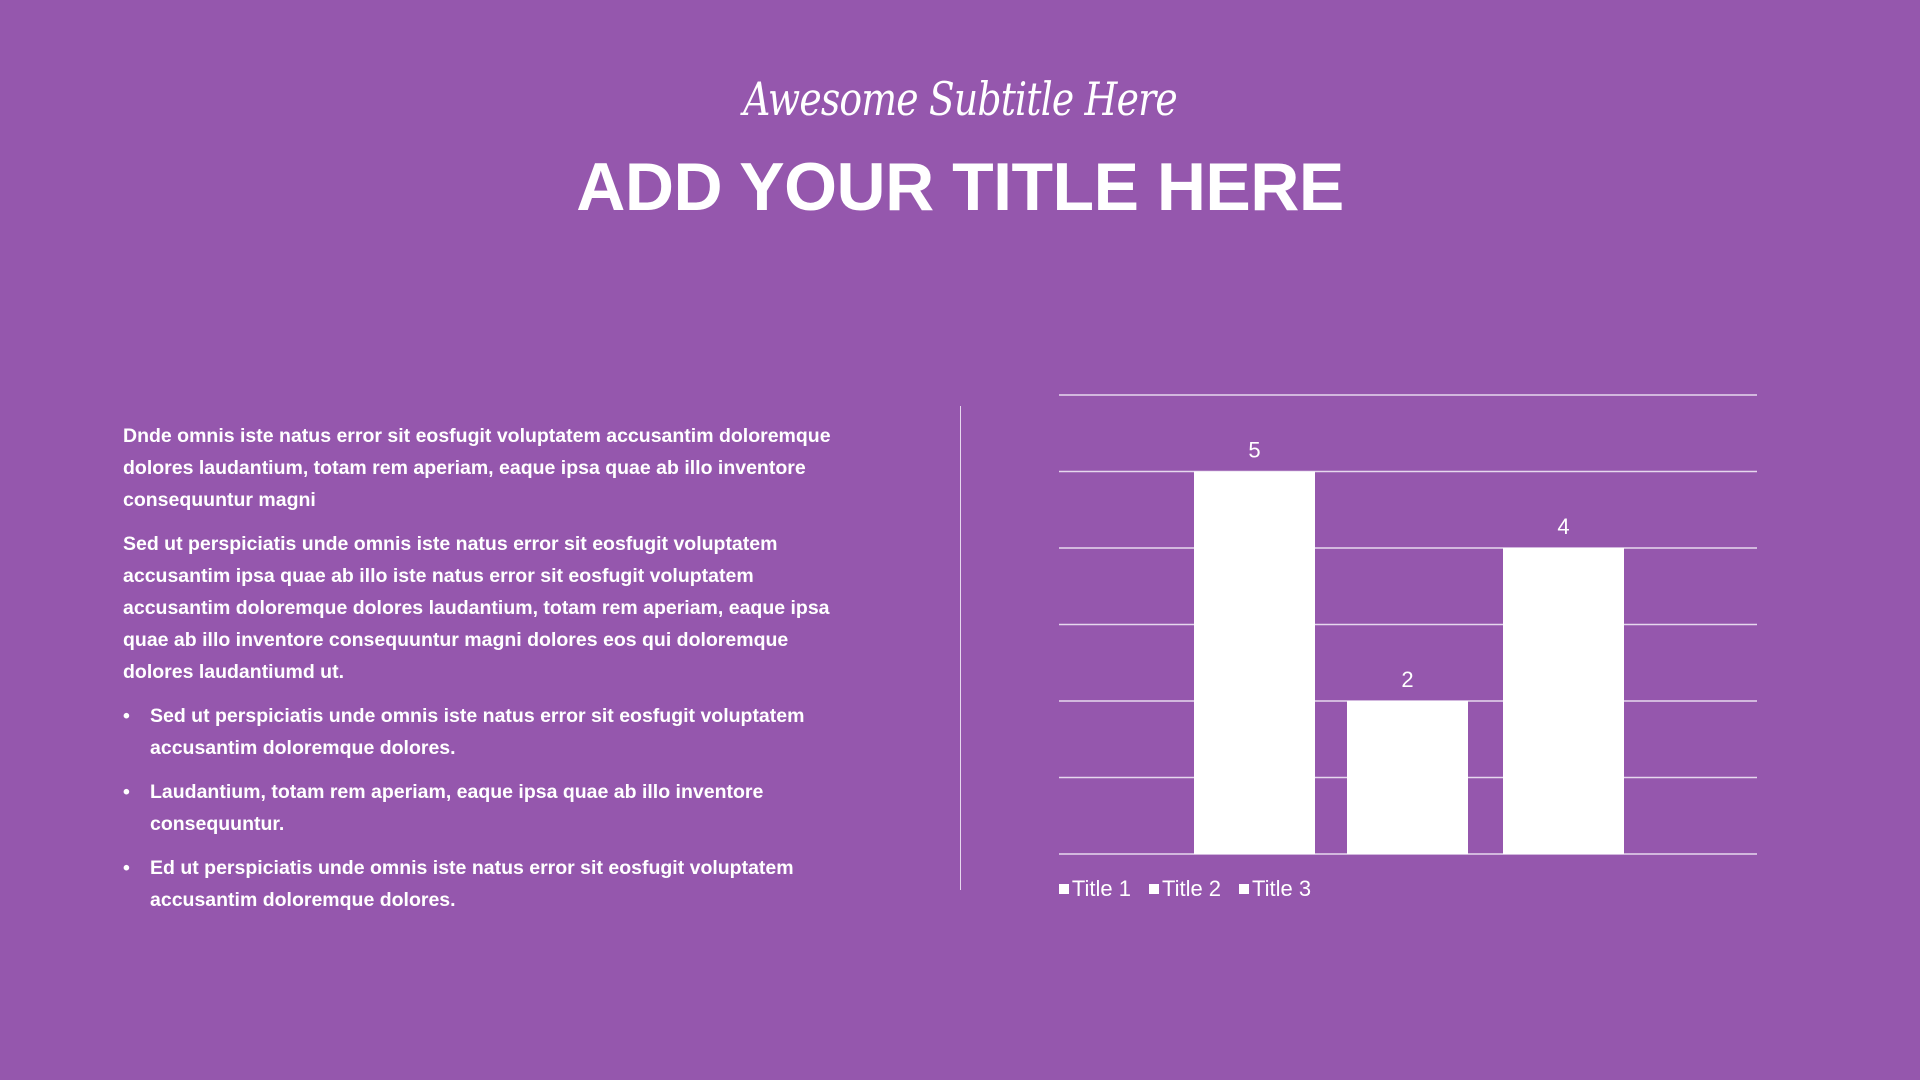 This screenshot has height=1080, width=1920. I want to click on data-label: 4, so click(1563, 526).